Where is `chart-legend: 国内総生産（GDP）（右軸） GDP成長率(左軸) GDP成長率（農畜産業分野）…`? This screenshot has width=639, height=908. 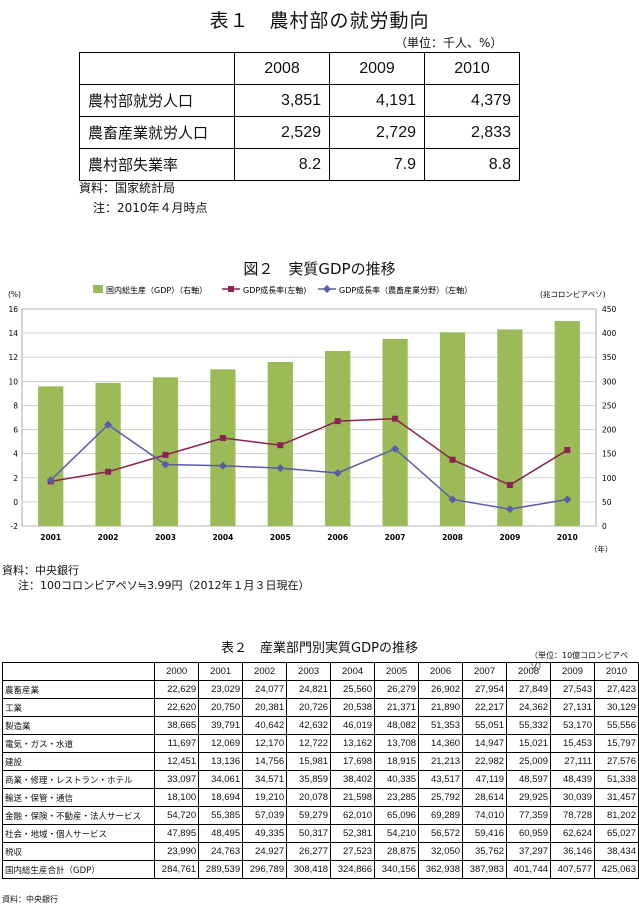 chart-legend: 国内総生産（GDP）（右軸） GDP成長率(左軸) GDP成長率（農畜産業分野）… is located at coordinates (282, 290).